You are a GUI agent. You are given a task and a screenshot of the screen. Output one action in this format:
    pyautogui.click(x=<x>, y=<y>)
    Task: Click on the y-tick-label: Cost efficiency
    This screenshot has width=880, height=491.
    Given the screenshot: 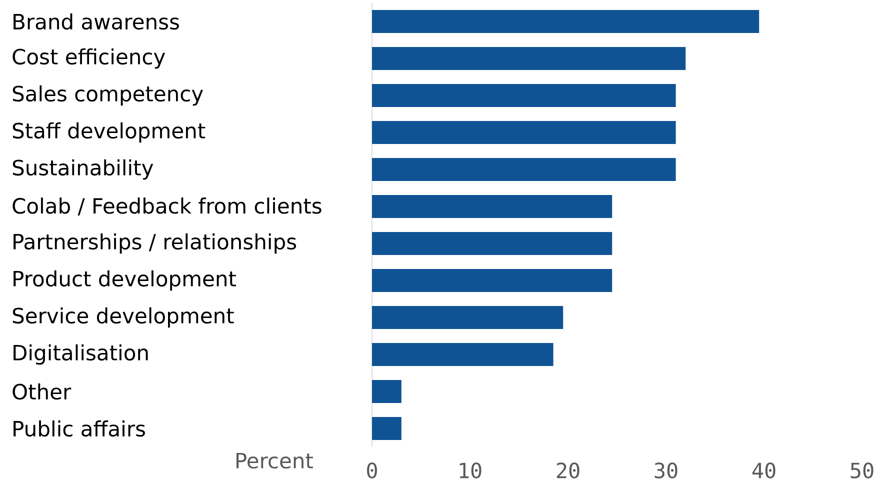 What is the action you would take?
    pyautogui.click(x=89, y=58)
    